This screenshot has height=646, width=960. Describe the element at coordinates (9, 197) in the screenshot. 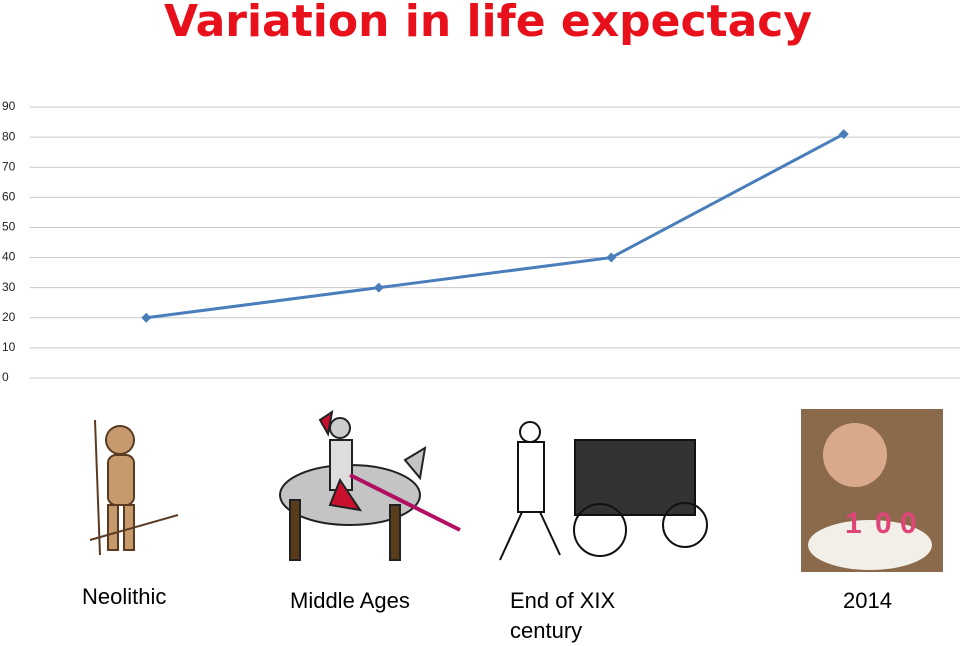

I see `y-tick-label: 60` at that location.